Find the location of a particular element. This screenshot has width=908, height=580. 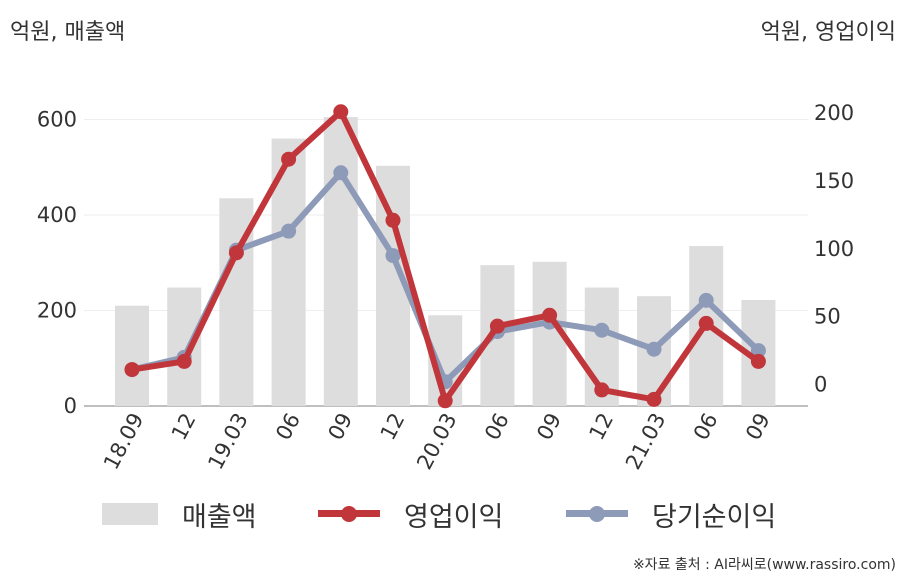

legend: 매출액 영업이익 당기순이익 is located at coordinates (454, 514).